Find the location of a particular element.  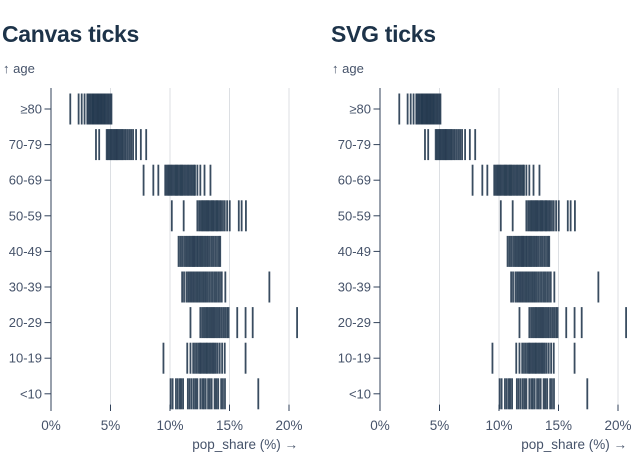

y-tick-label: <10 is located at coordinates (31, 393).